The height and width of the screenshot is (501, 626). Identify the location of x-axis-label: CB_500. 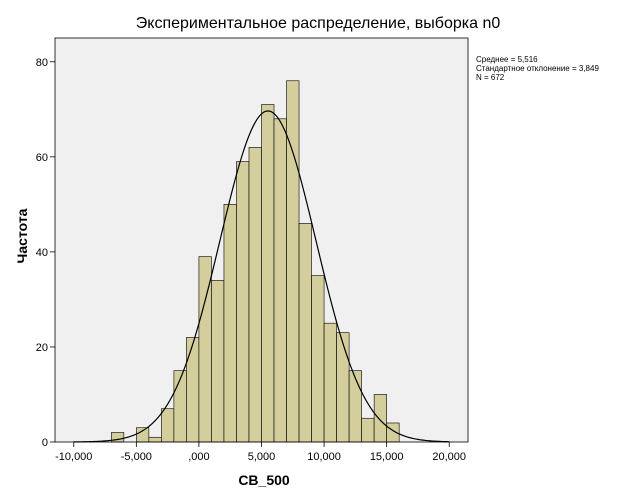
(264, 480).